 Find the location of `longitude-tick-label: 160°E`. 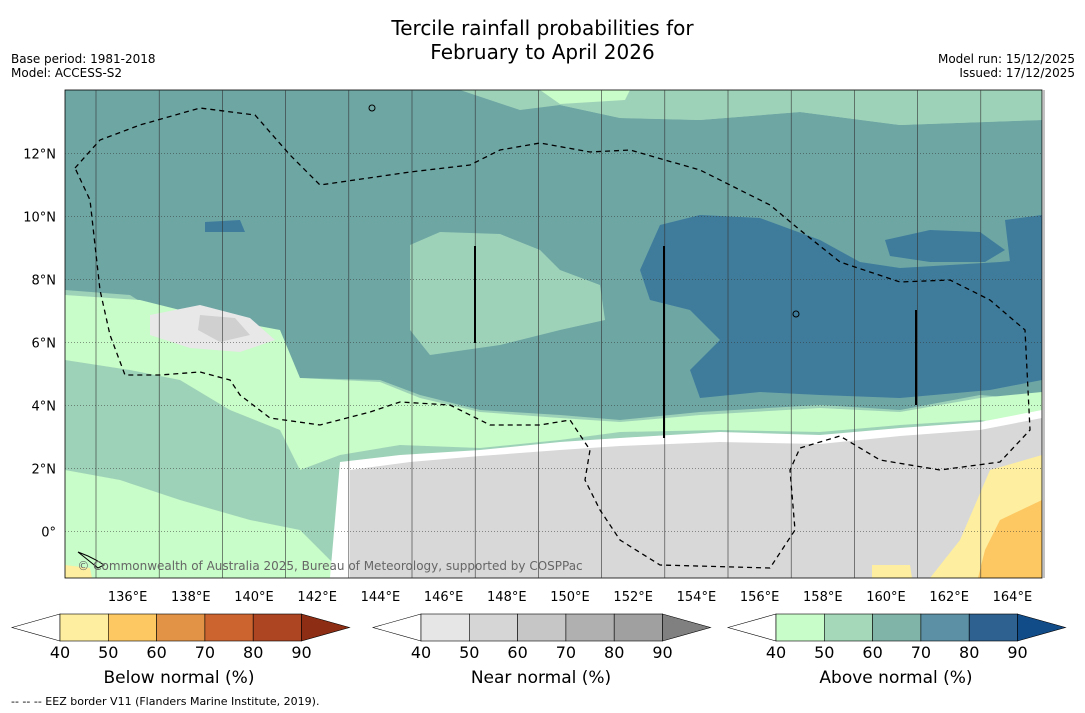

longitude-tick-label: 160°E is located at coordinates (886, 597).